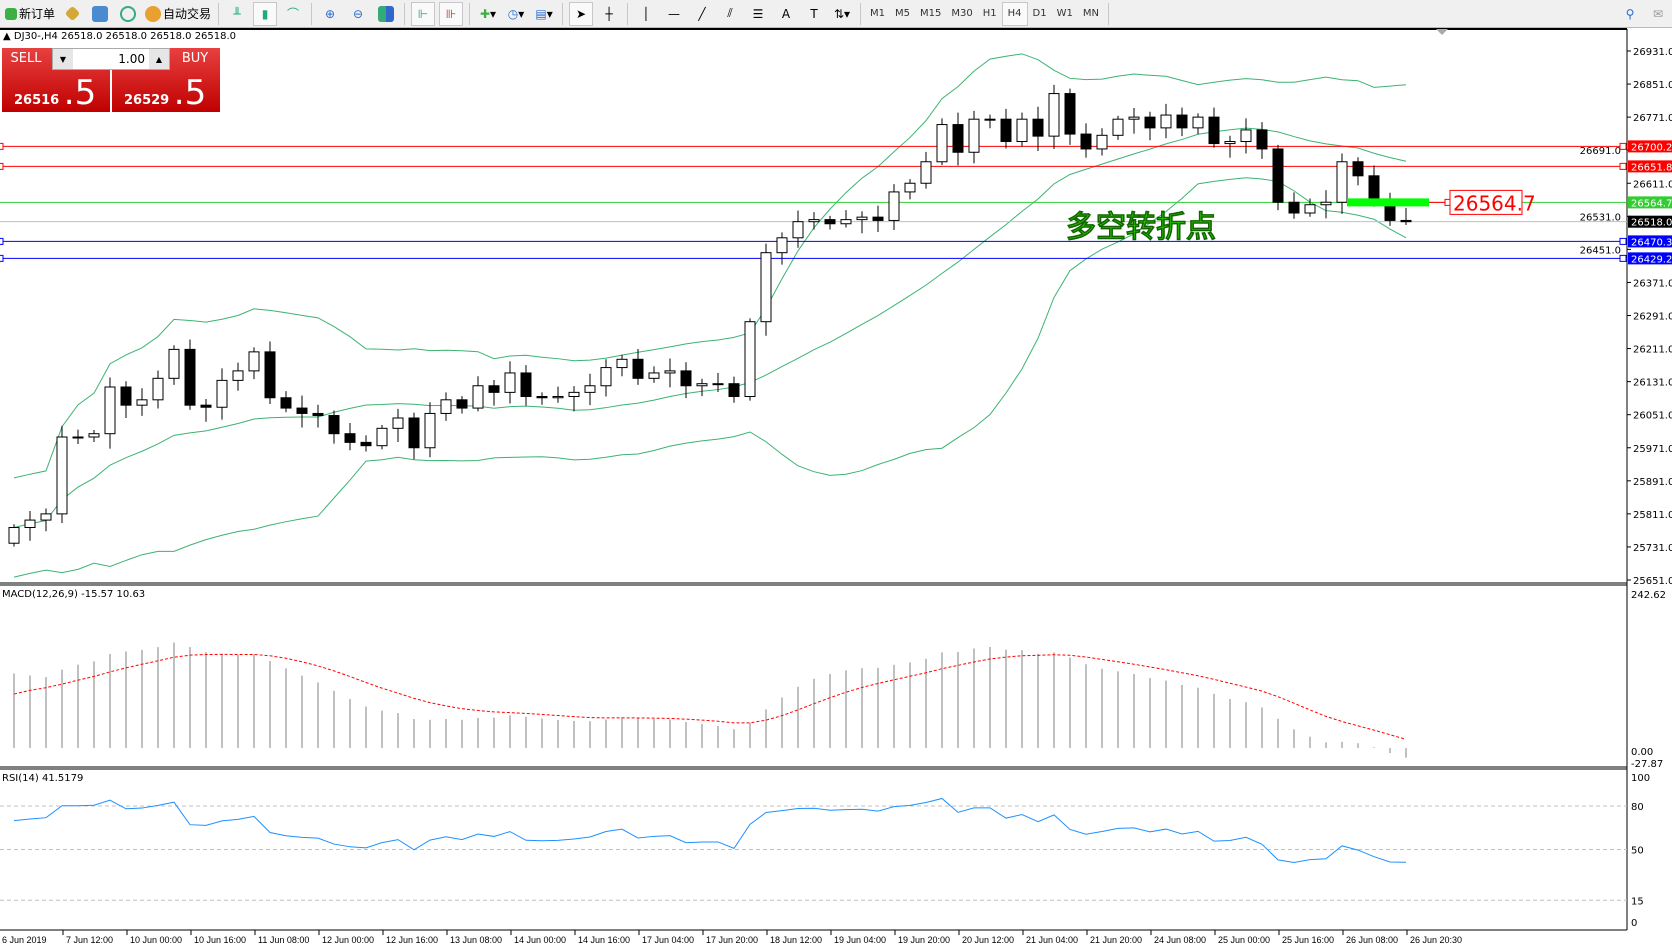 The height and width of the screenshot is (949, 1672). What do you see at coordinates (758, 14) in the screenshot?
I see `fibonacci-tool: ☰` at bounding box center [758, 14].